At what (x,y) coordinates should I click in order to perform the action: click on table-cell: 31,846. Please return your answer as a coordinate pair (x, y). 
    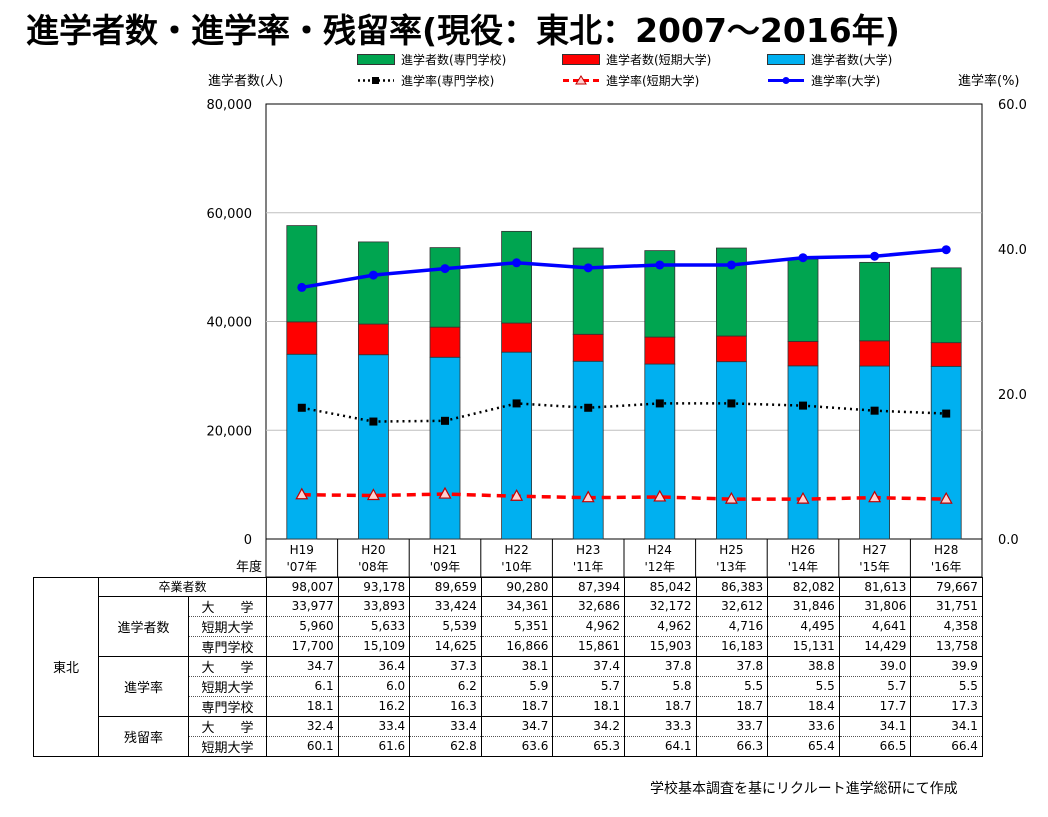
    Looking at the image, I should click on (803, 606).